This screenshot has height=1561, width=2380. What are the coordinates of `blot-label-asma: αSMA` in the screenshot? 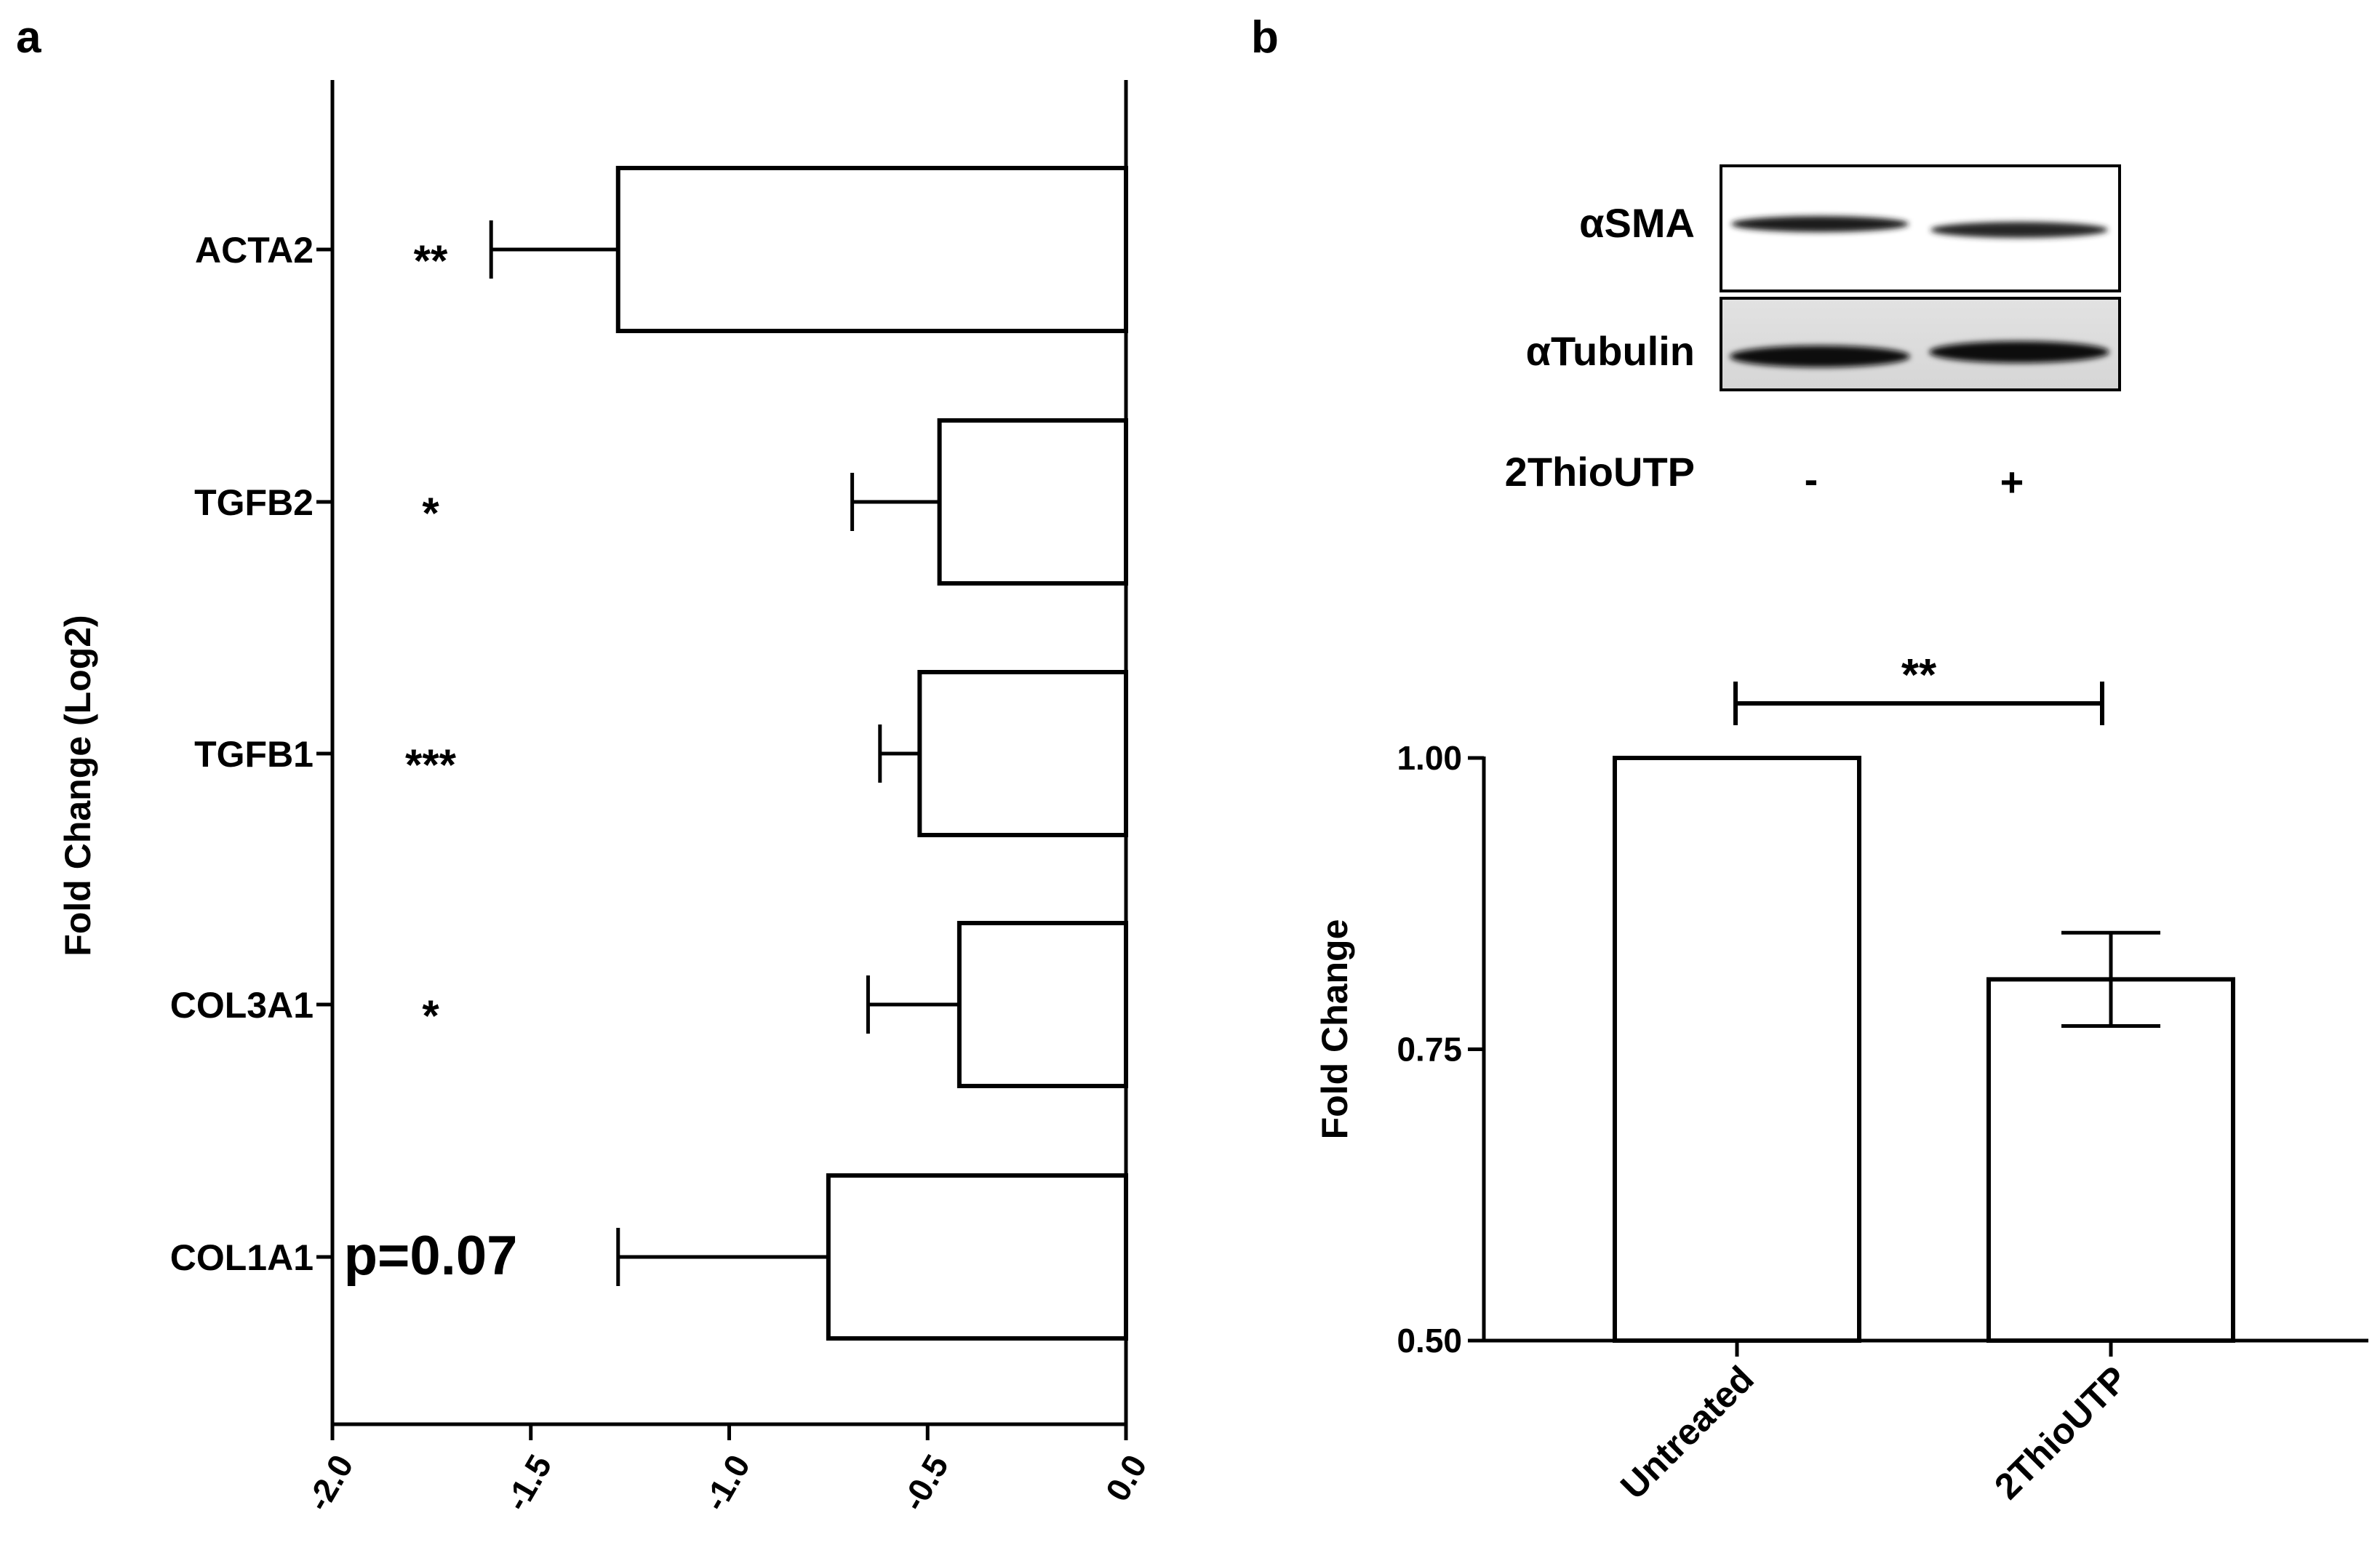 It's located at (1637, 223).